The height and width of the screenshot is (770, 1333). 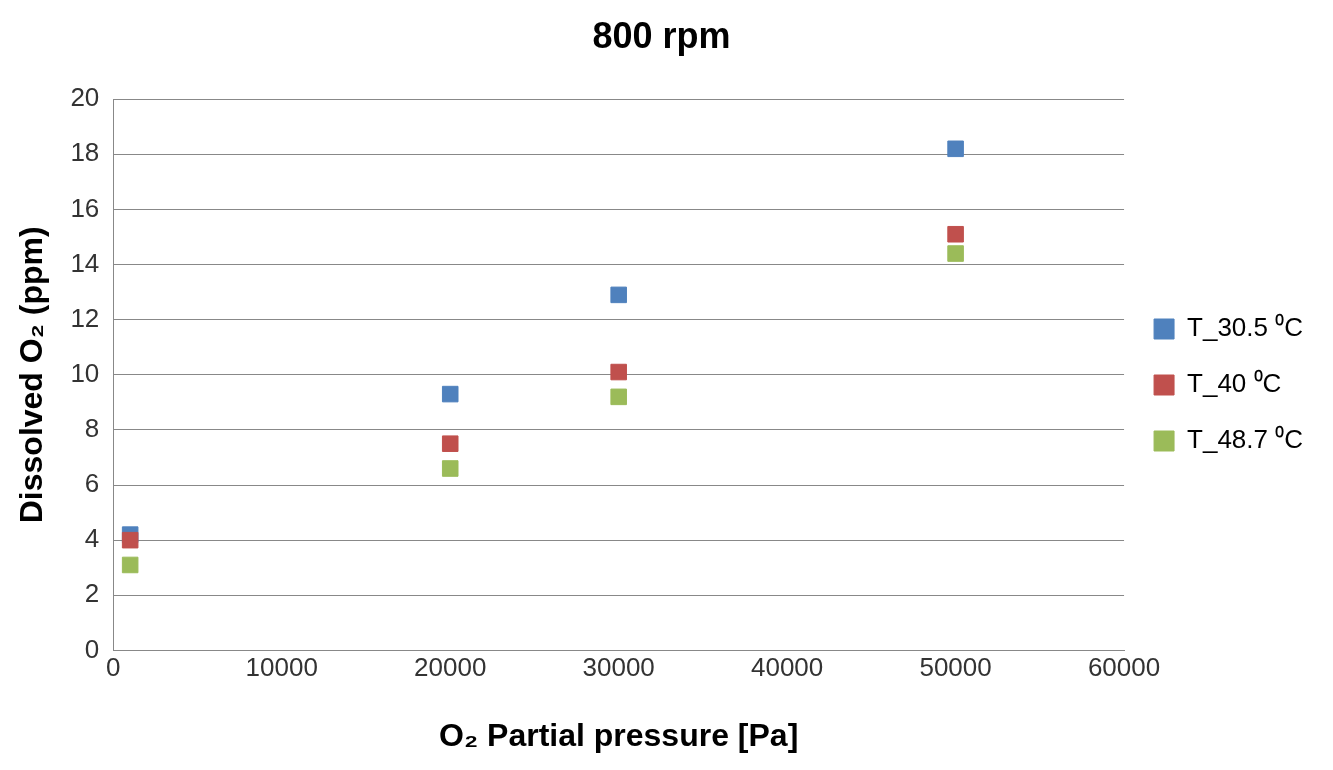 I want to click on x-tick-label: 60000, so click(x=1124, y=667).